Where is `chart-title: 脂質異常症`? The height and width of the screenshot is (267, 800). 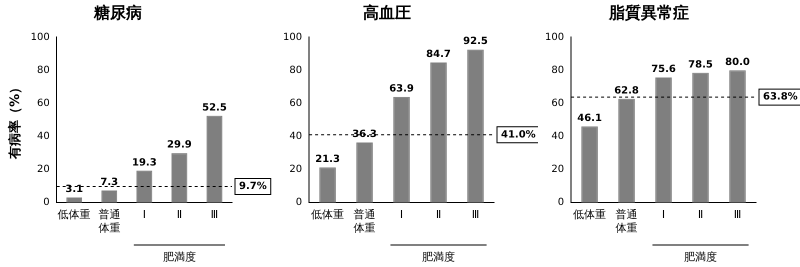 chart-title: 脂質異常症 is located at coordinates (648, 12).